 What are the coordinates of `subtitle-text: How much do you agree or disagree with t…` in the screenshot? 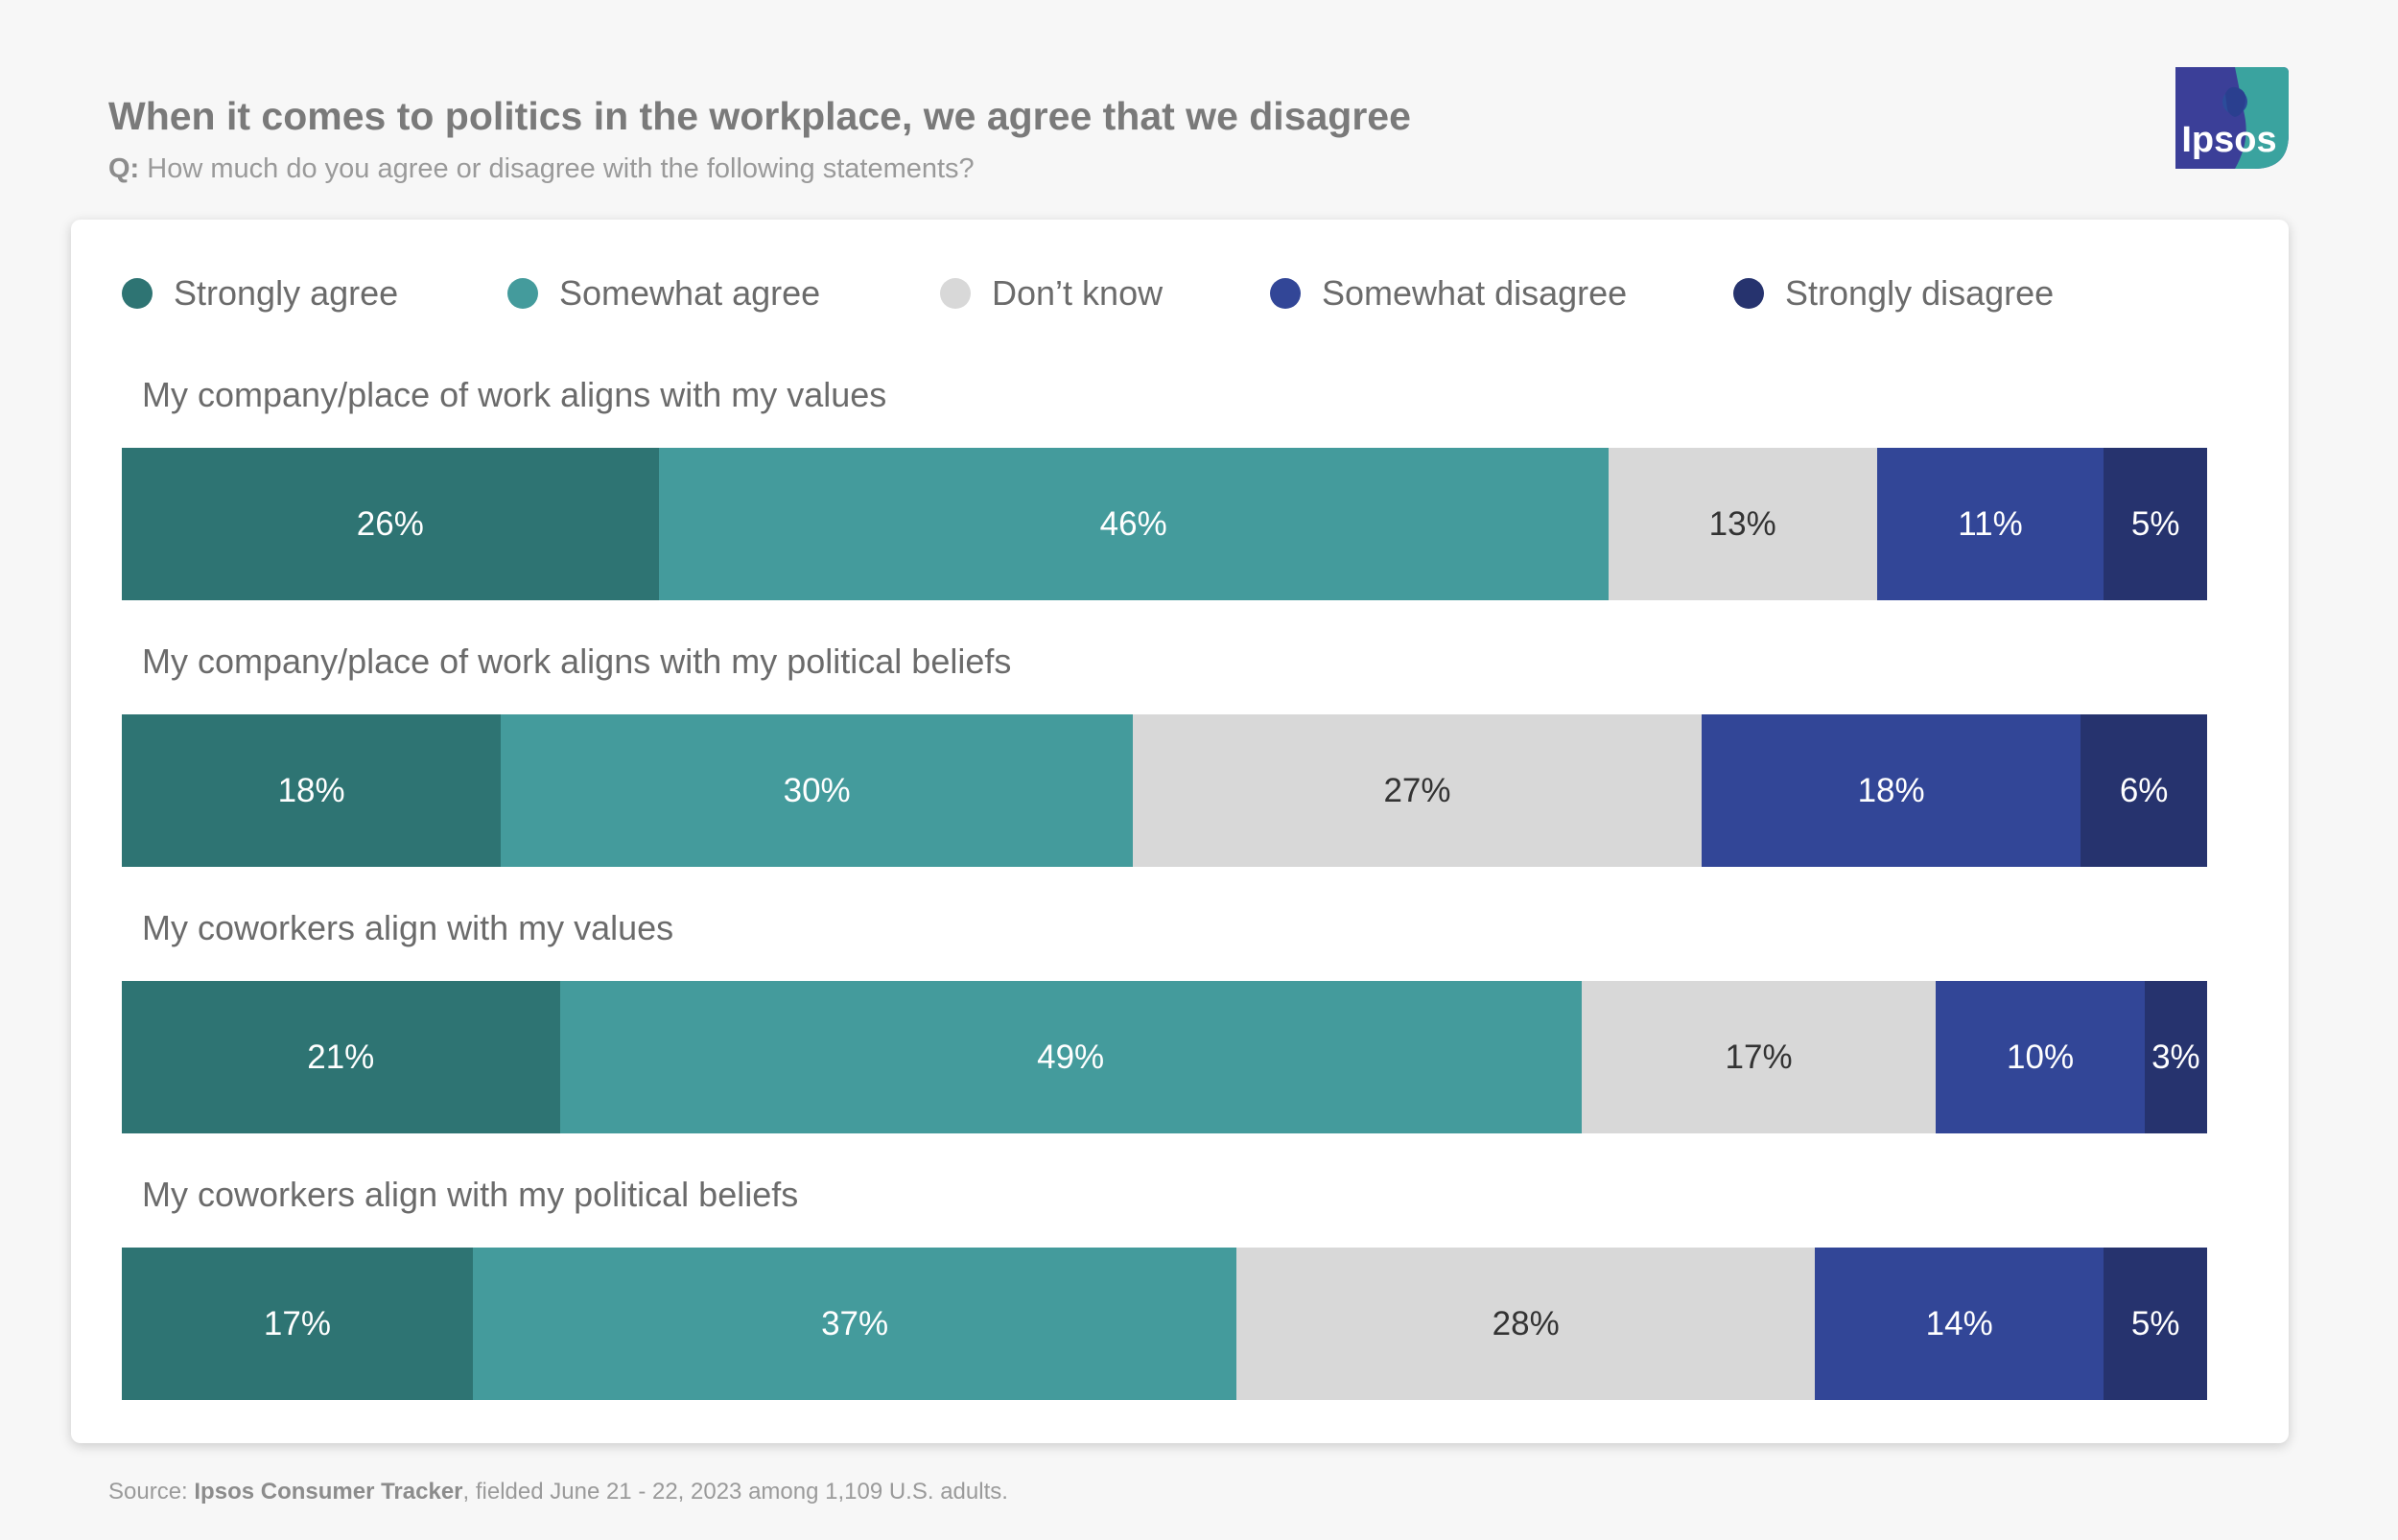 It's located at (557, 168).